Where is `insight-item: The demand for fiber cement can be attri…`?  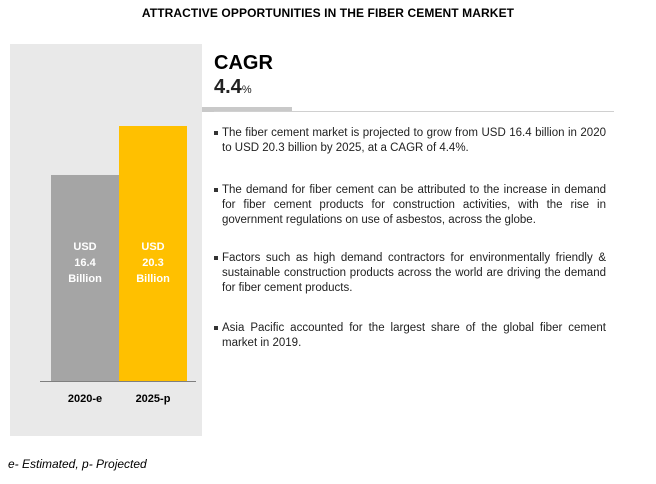
insight-item: The demand for fiber cement can be attri… is located at coordinates (410, 205).